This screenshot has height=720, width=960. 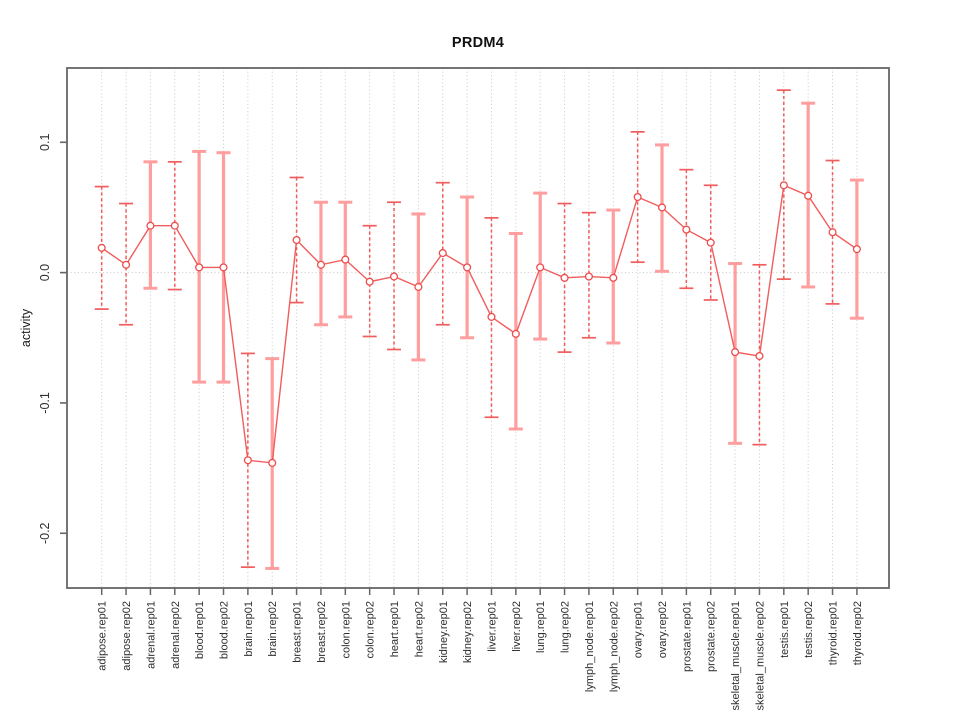 I want to click on x-tick-label: skeletal_muscle.rep01, so click(x=736, y=655).